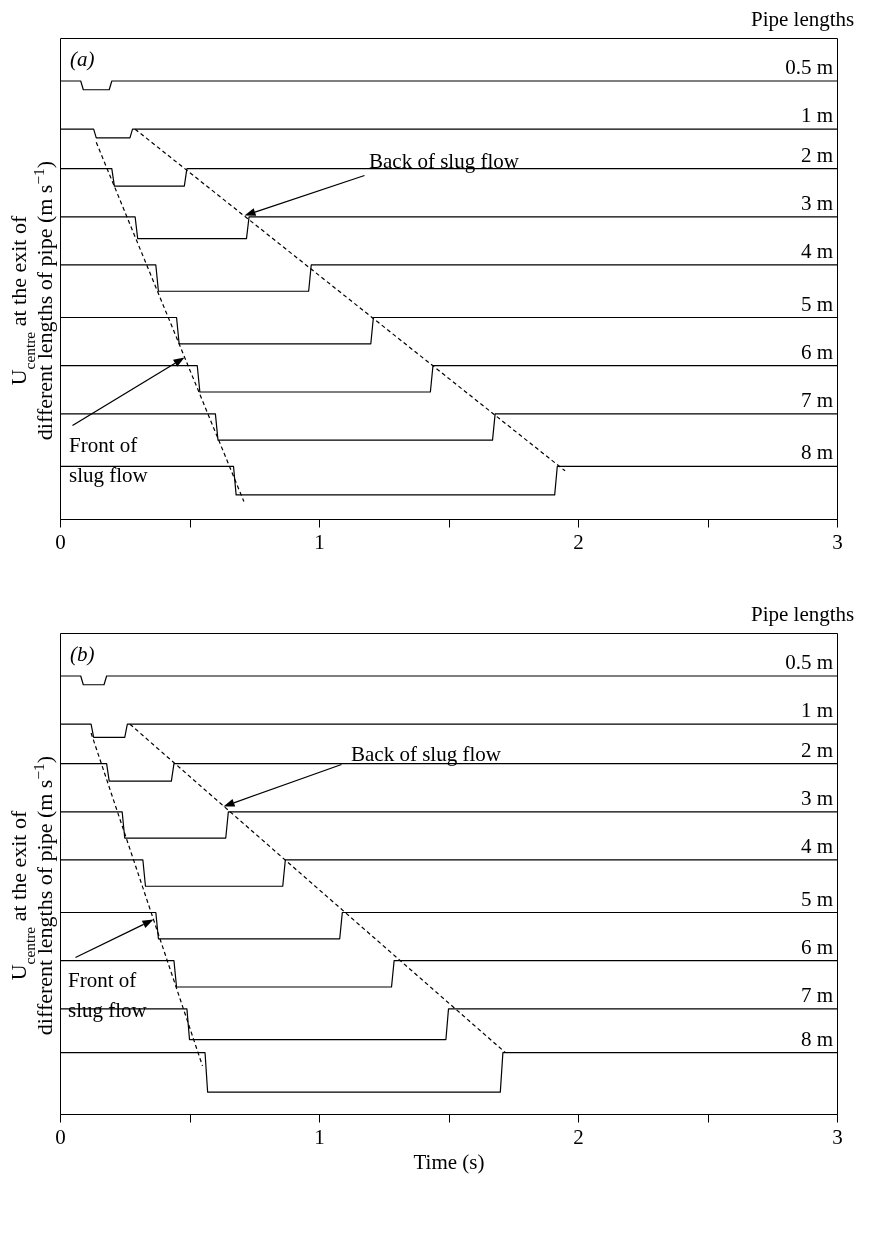 The width and height of the screenshot is (881, 1260). Describe the element at coordinates (449, 1161) in the screenshot. I see `x-axis-title: Time (s)` at that location.